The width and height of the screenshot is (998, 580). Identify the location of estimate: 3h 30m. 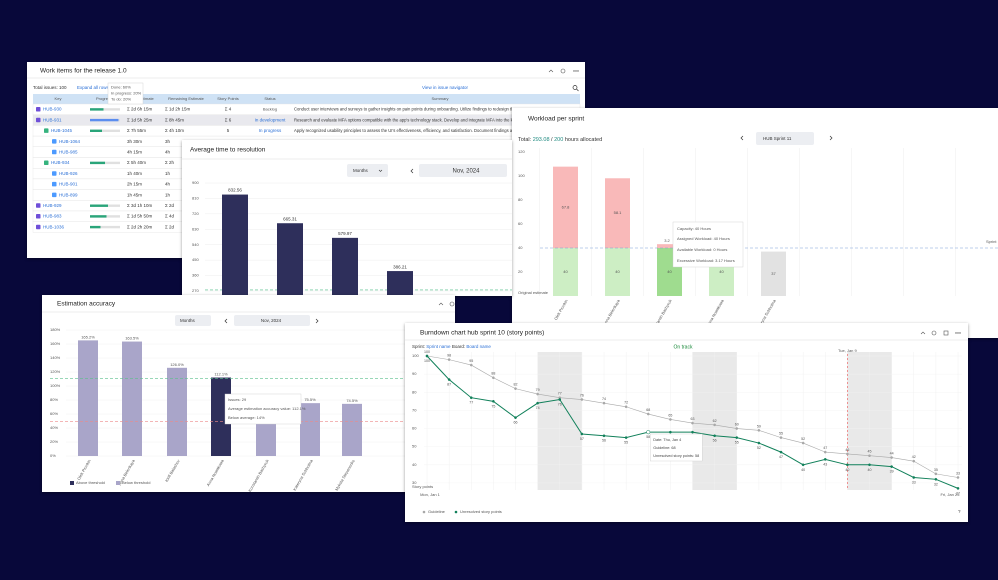
(134, 141).